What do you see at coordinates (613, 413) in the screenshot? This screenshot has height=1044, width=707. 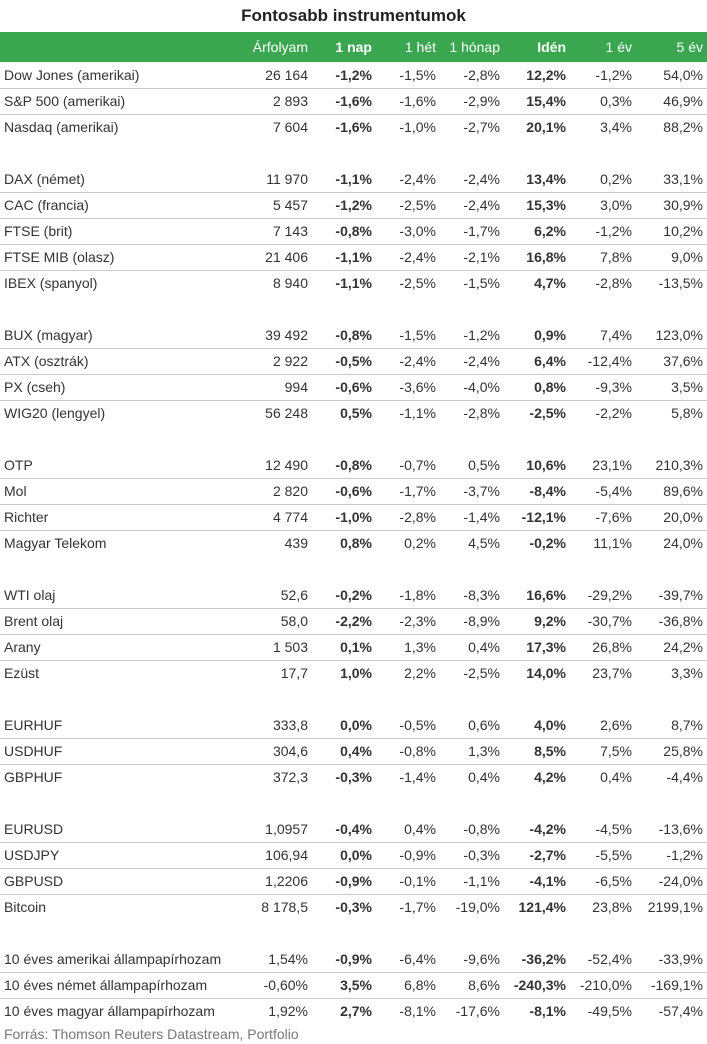 I see `change-1-year-cell: -2,2%` at bounding box center [613, 413].